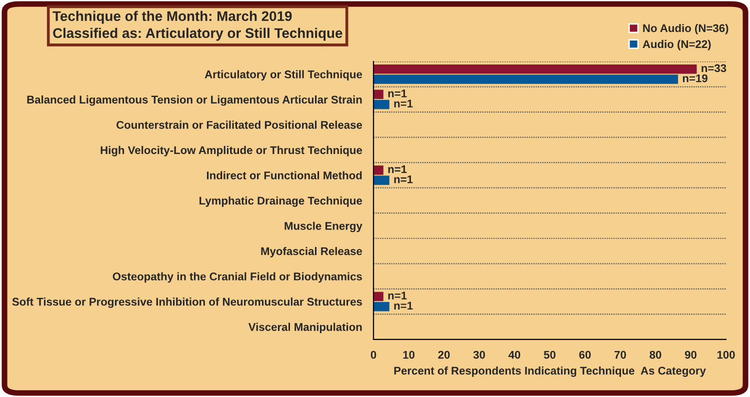 The image size is (750, 397). I want to click on legend-label: No Audio (N=36), so click(685, 29).